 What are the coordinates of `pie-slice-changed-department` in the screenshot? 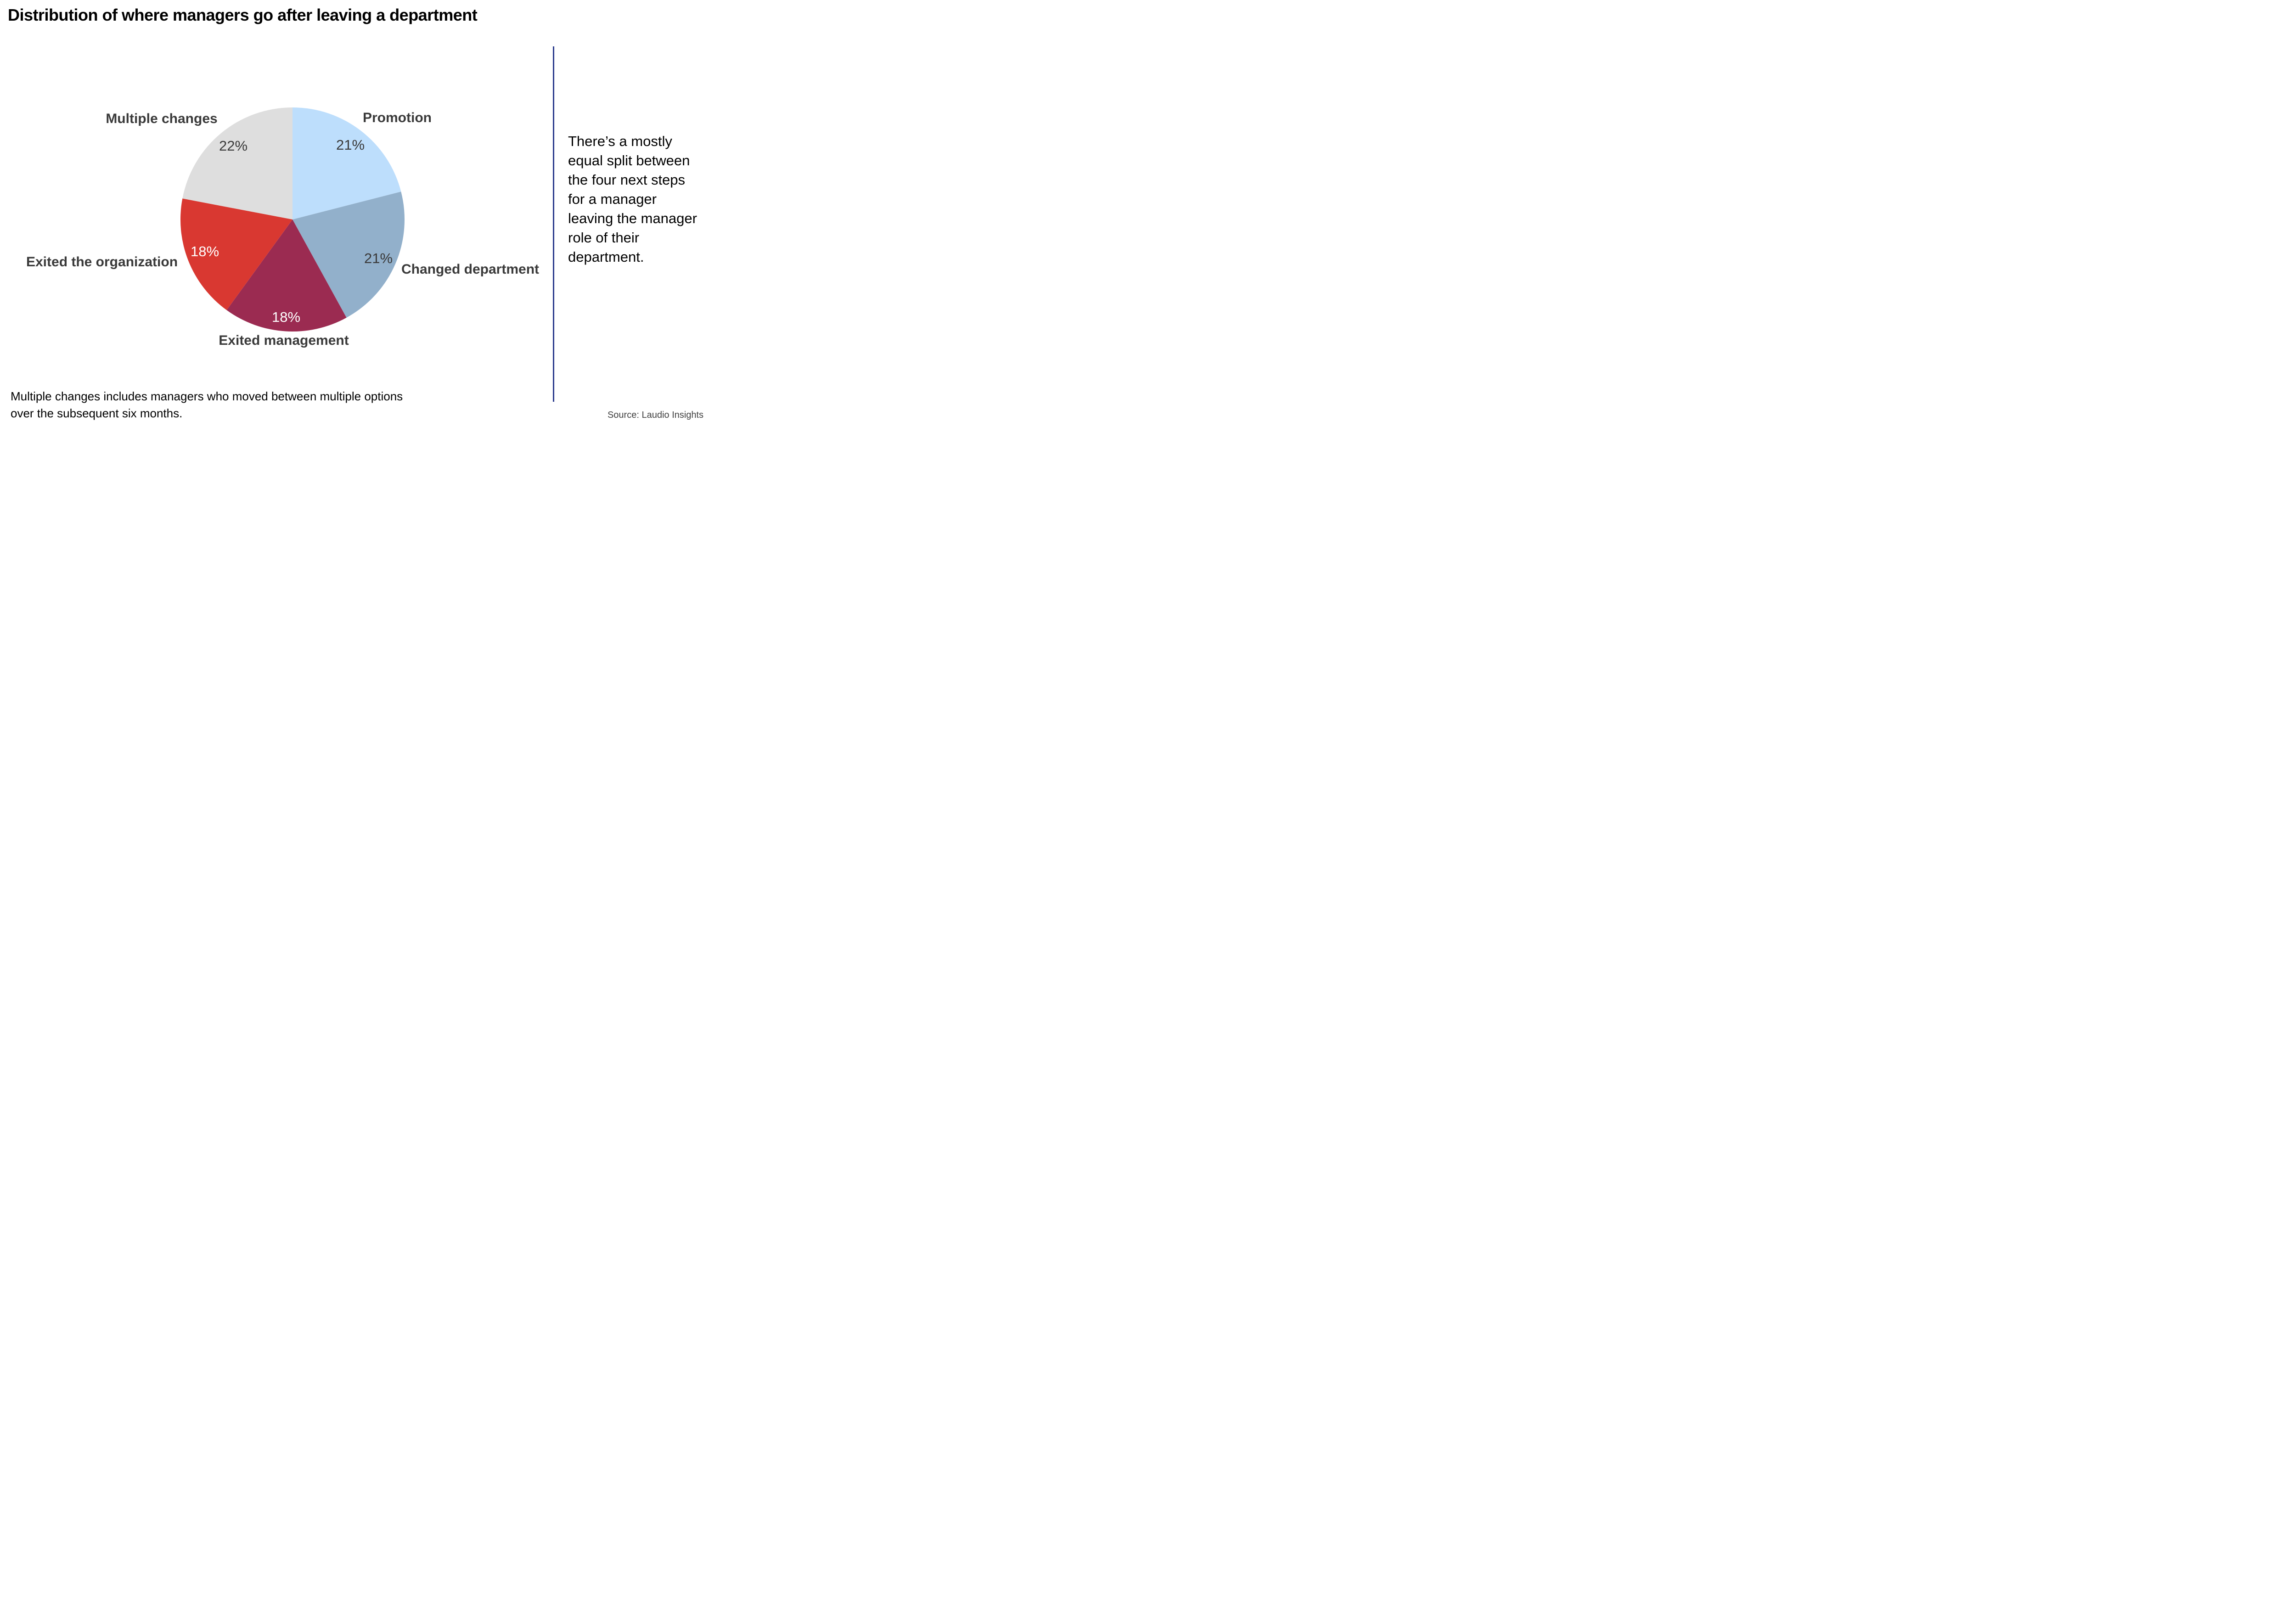 It's located at (349, 254).